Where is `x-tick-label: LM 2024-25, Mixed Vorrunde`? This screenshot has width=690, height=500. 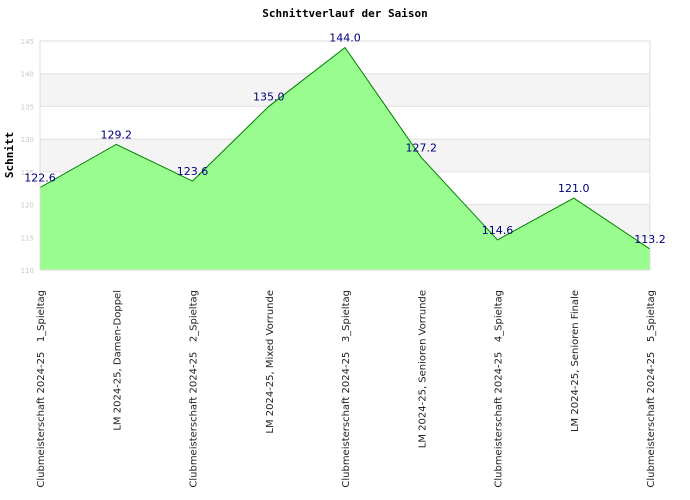
x-tick-label: LM 2024-25, Mixed Vorrunde is located at coordinates (270, 362).